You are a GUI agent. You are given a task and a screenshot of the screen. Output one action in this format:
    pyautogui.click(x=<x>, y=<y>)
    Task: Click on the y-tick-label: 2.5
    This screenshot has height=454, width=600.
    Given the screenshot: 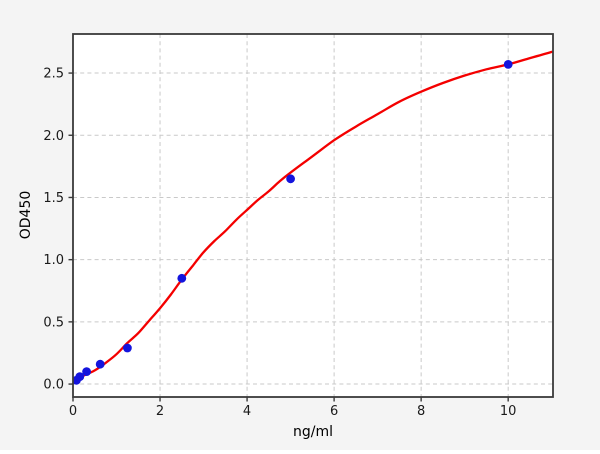 What is the action you would take?
    pyautogui.click(x=53, y=74)
    